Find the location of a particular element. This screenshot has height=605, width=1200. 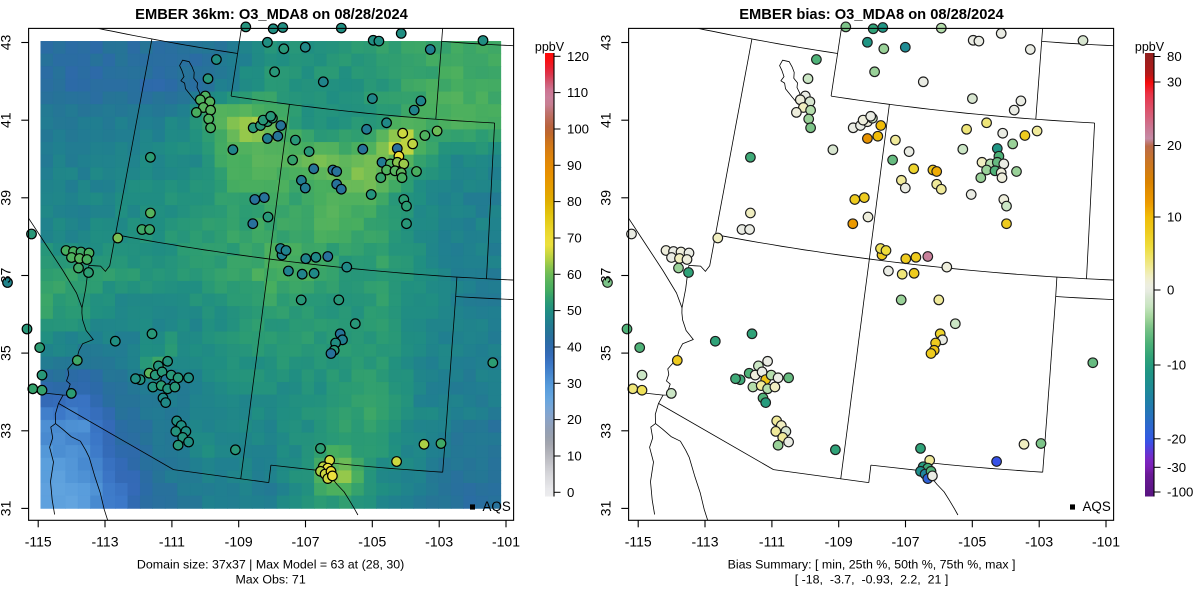

svg-text: -100 is located at coordinates (1180, 492).